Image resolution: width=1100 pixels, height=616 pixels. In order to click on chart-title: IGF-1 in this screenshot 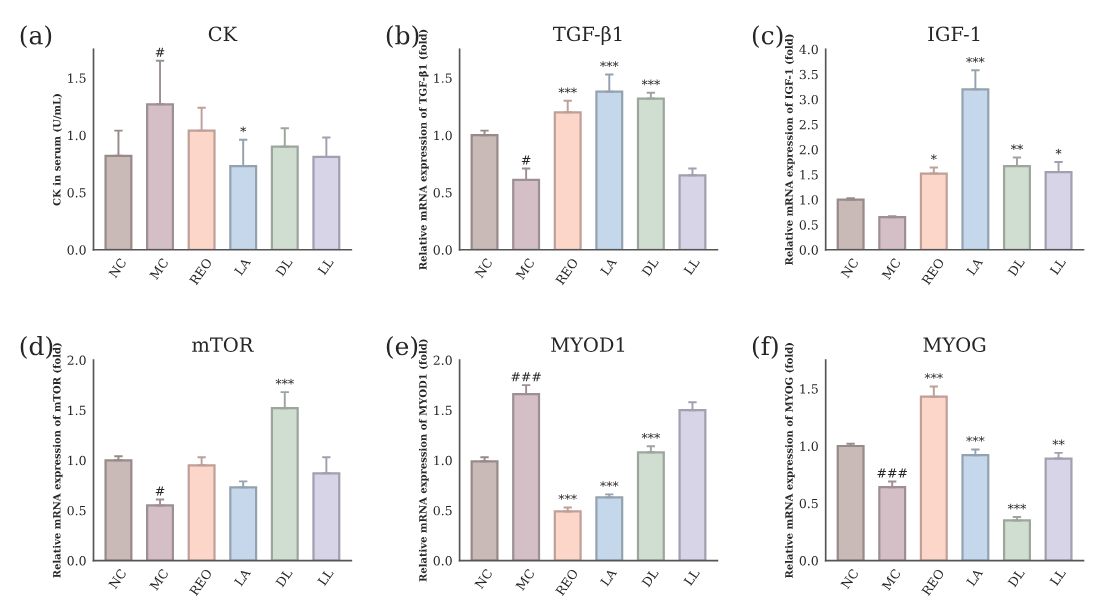, I will do `click(954, 34)`.